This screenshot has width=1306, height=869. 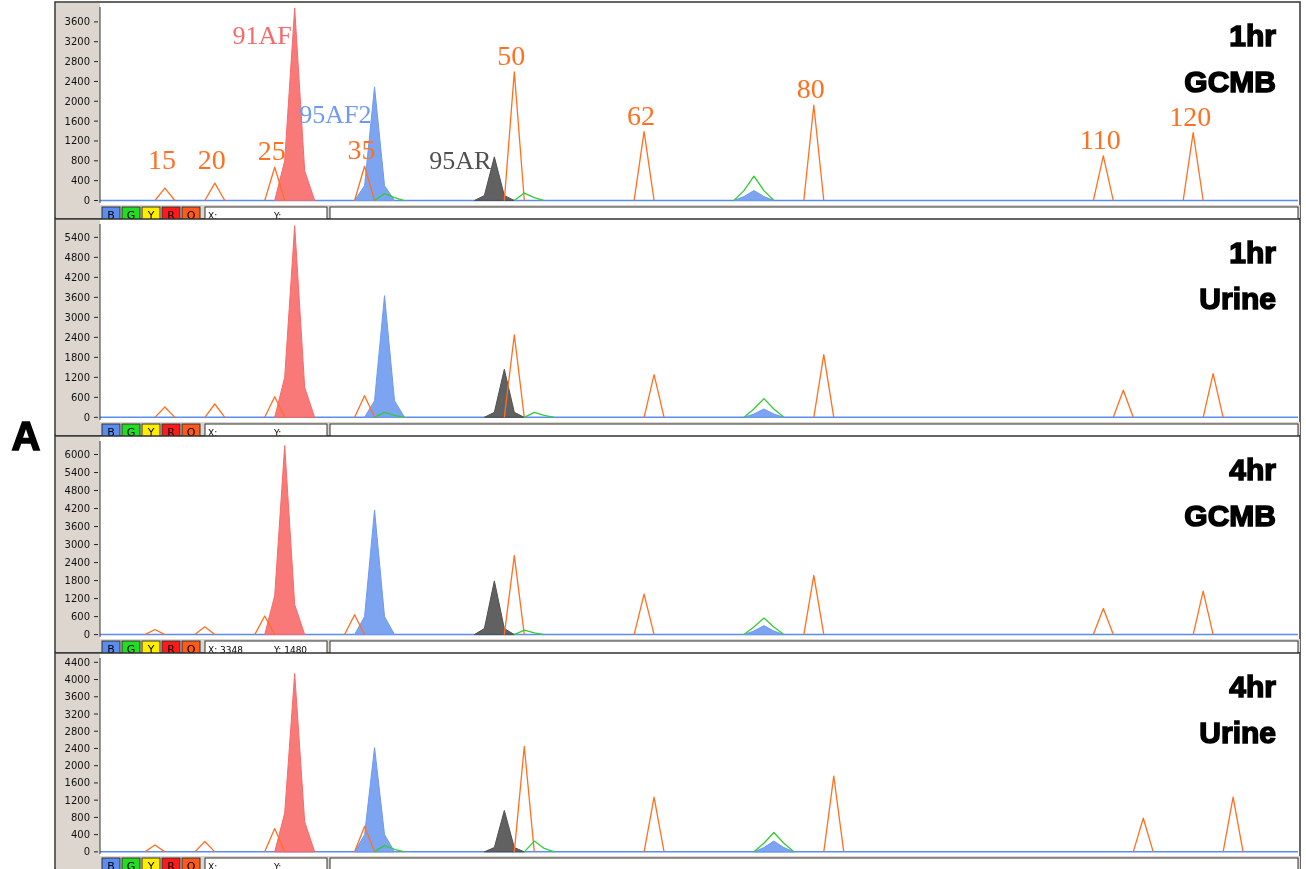 I want to click on y-tick-label: 4000, so click(x=77, y=680).